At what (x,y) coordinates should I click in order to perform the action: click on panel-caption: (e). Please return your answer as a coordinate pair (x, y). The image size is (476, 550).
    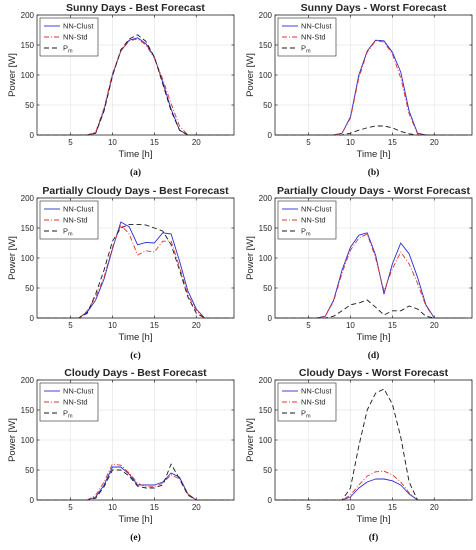
    Looking at the image, I should click on (135, 537).